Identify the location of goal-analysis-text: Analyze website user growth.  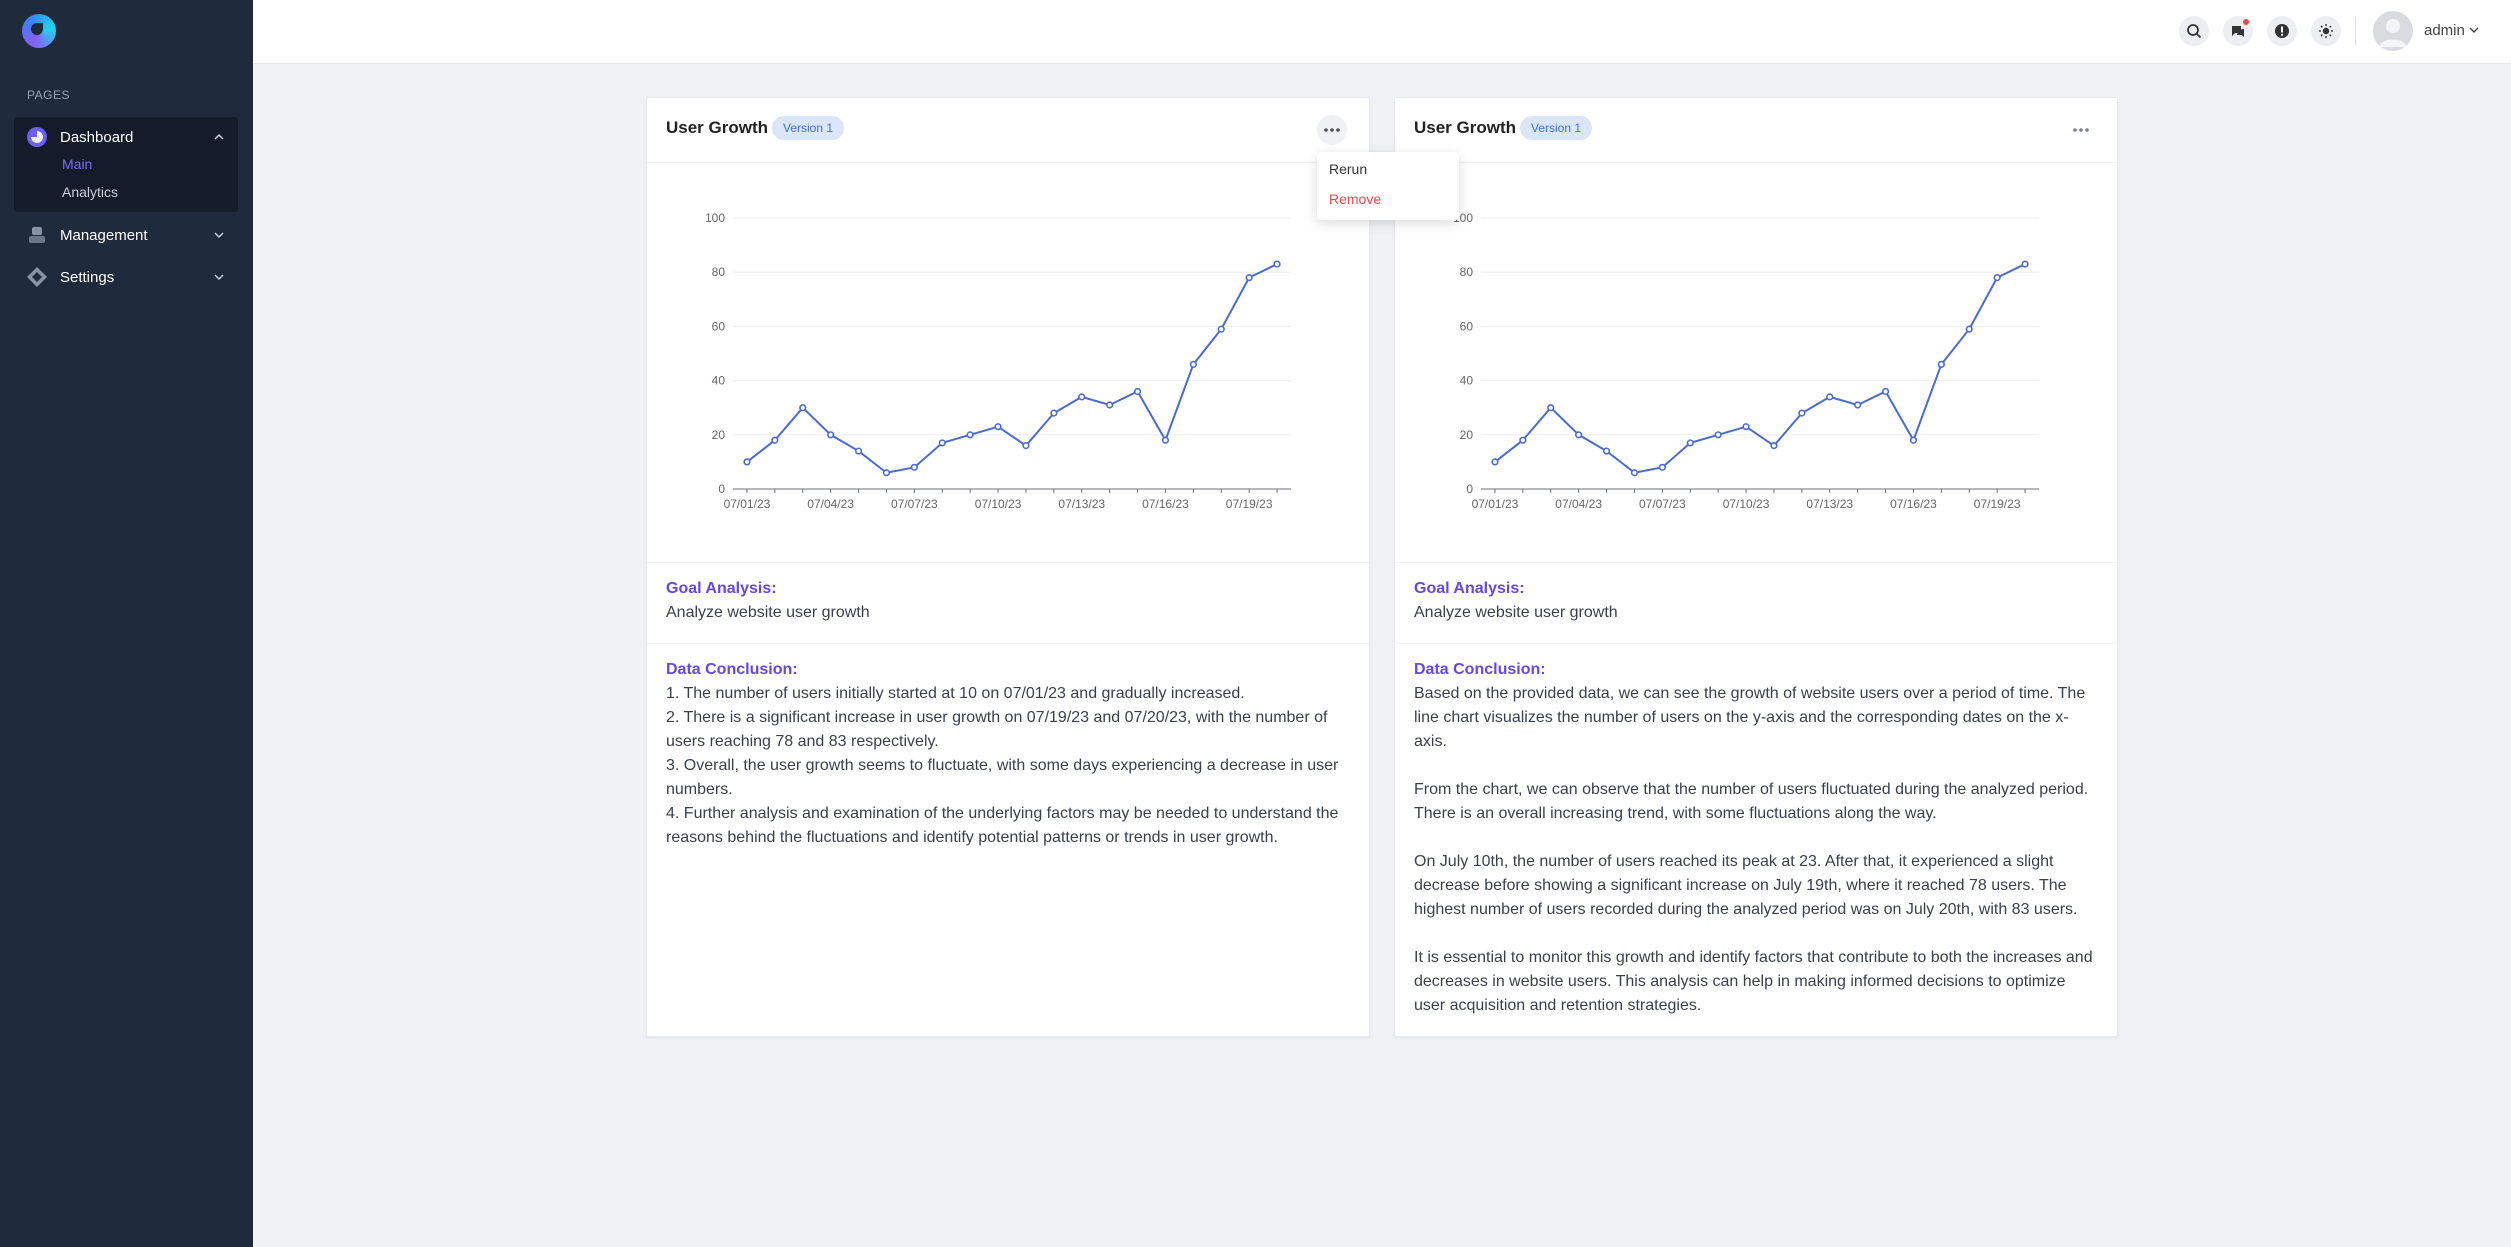
(768, 612).